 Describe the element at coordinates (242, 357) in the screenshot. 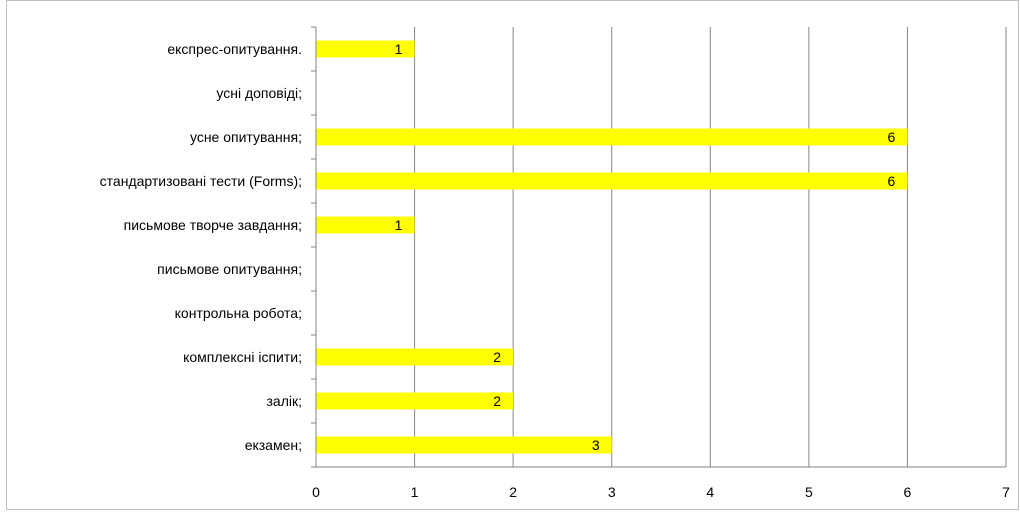

I see `y-tick-label: комплексні іспити;` at that location.